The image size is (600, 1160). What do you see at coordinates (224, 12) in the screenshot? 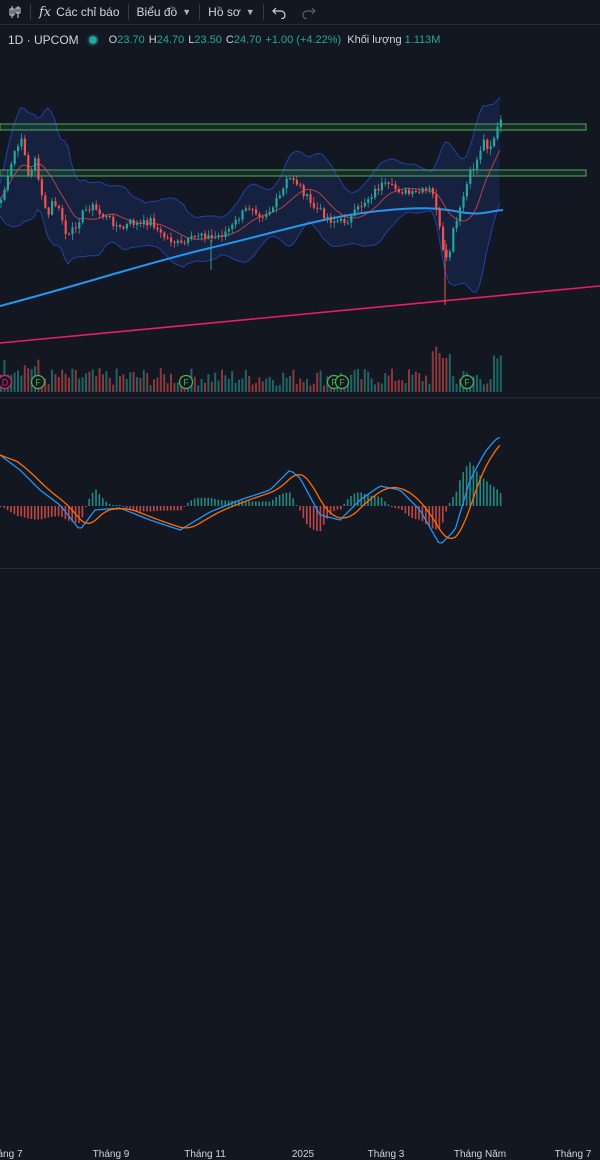
I see `profile-menu-label: Hồ sơ` at bounding box center [224, 12].